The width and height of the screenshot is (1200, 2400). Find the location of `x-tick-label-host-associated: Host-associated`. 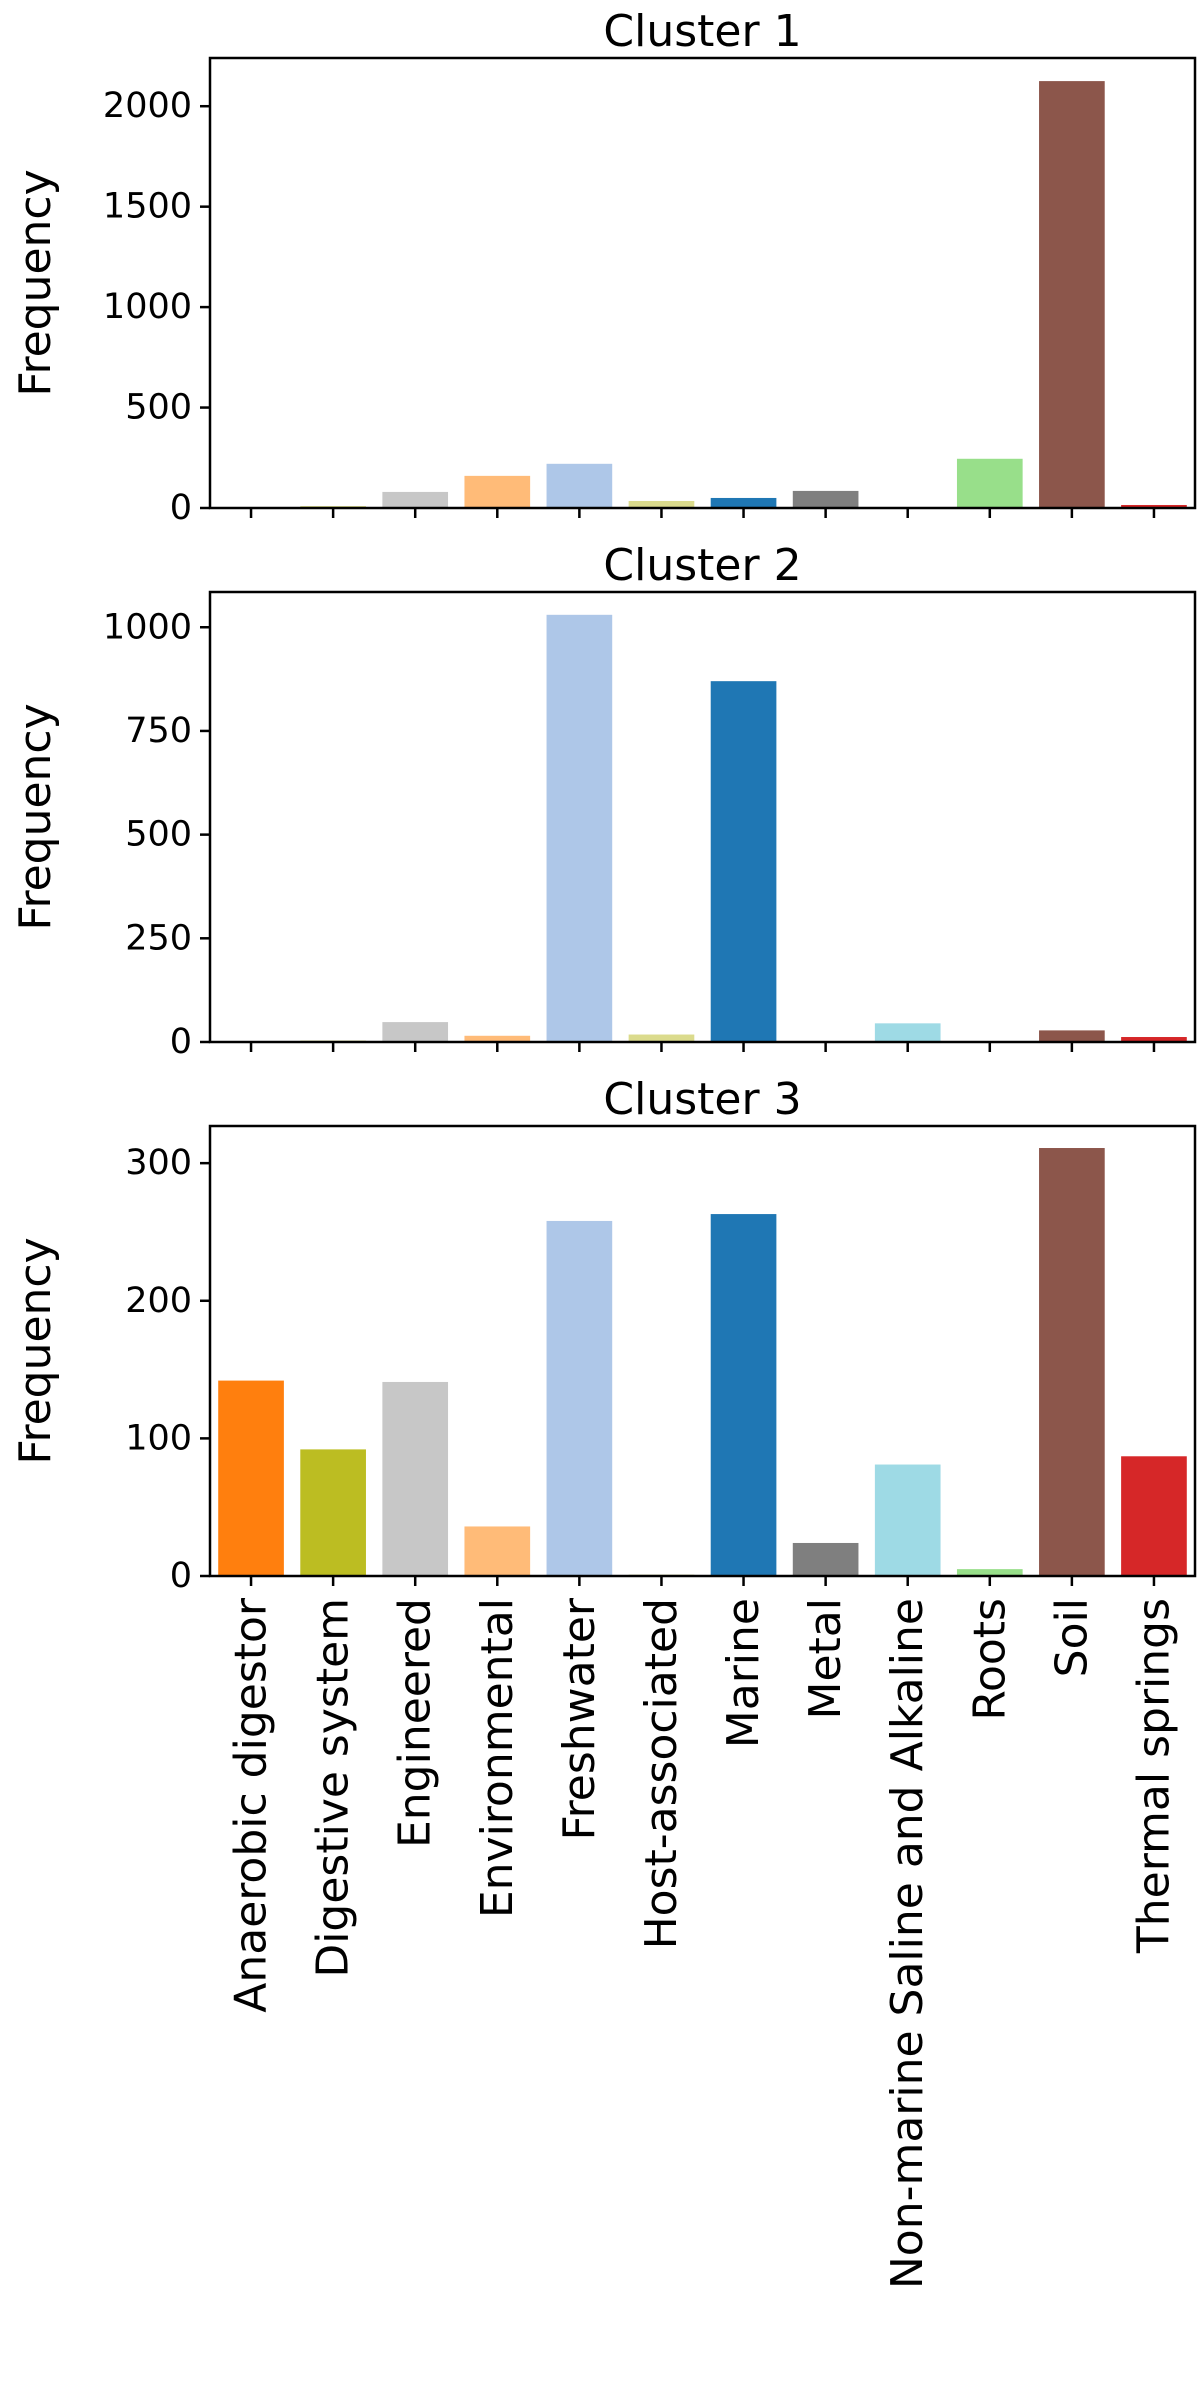

x-tick-label-host-associated: Host-associated is located at coordinates (661, 1773).